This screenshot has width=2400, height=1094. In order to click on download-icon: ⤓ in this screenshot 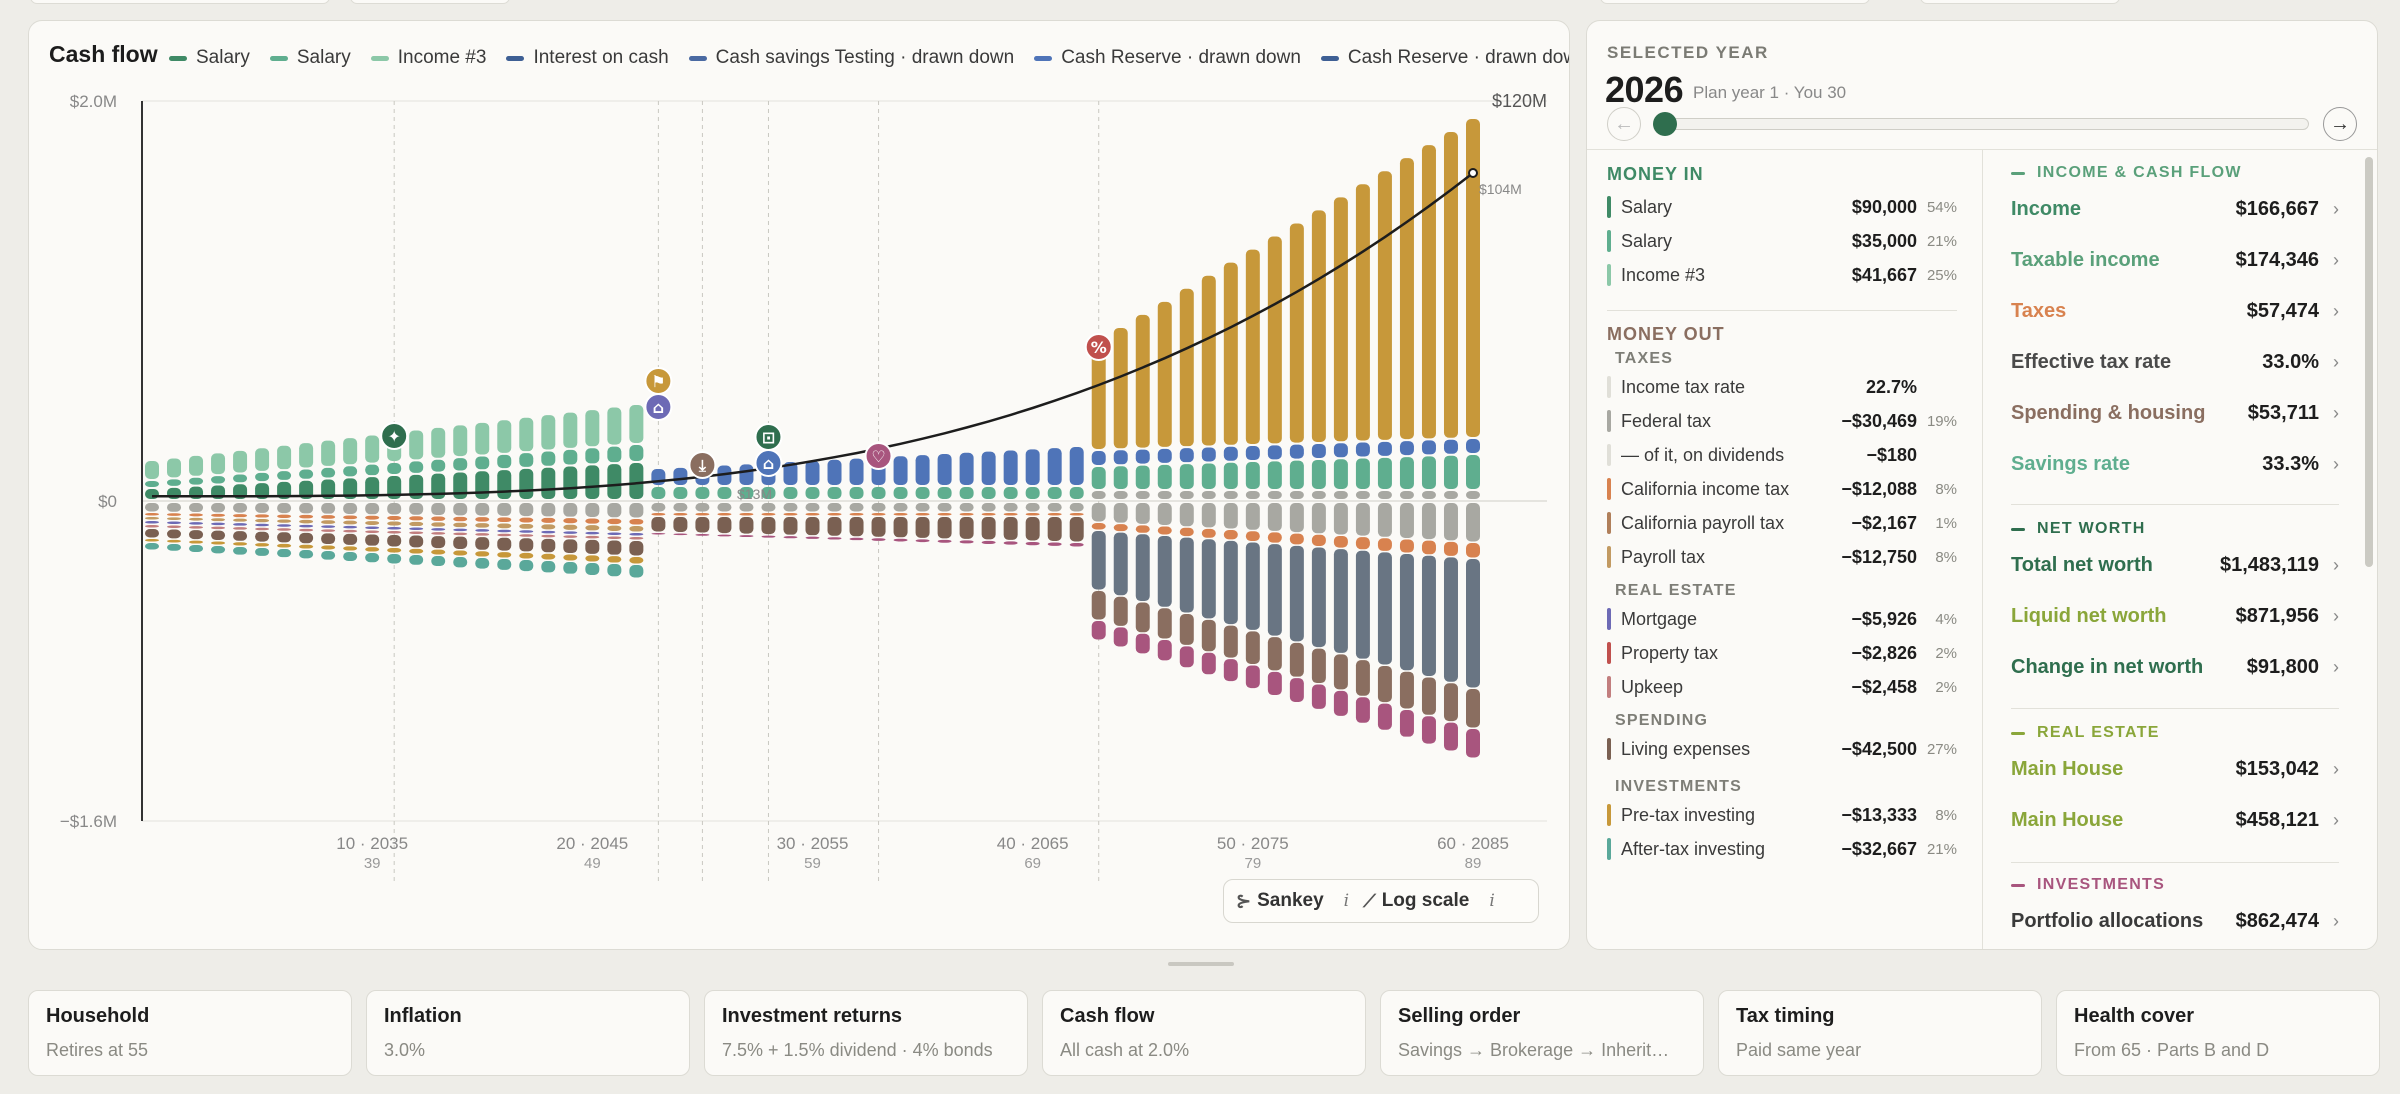, I will do `click(702, 465)`.